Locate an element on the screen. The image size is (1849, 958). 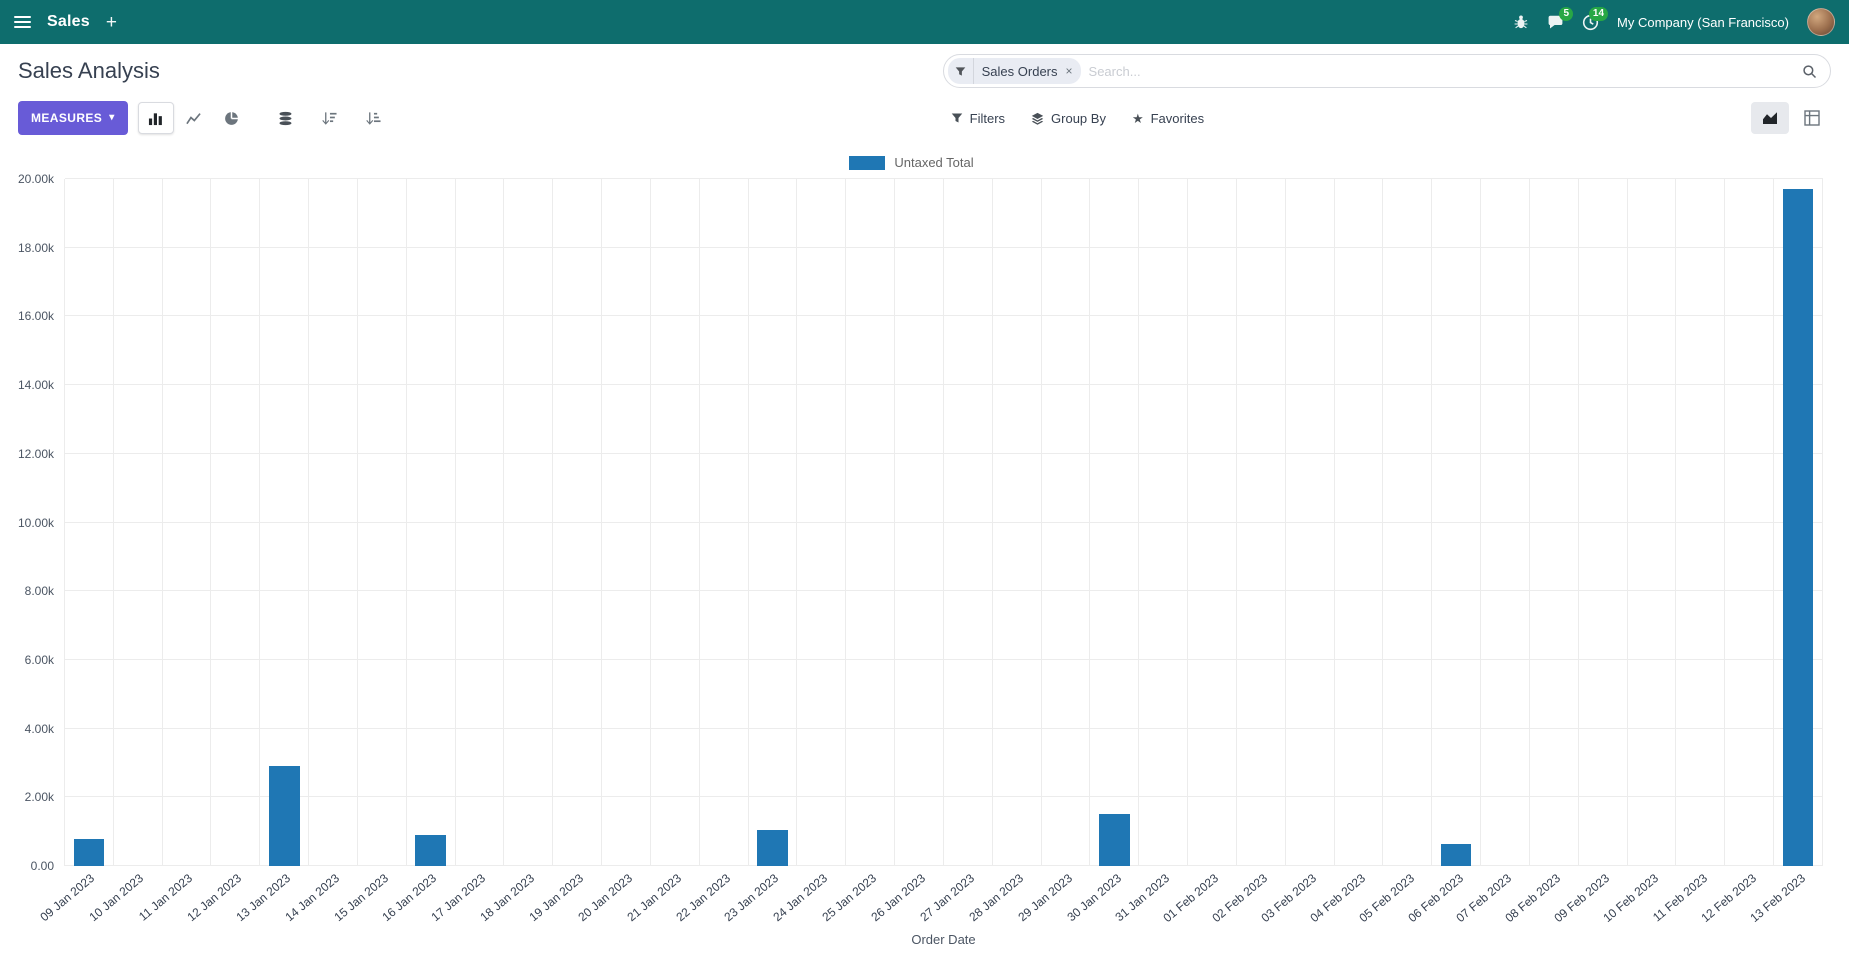
bar-chart-icon is located at coordinates (156, 118).